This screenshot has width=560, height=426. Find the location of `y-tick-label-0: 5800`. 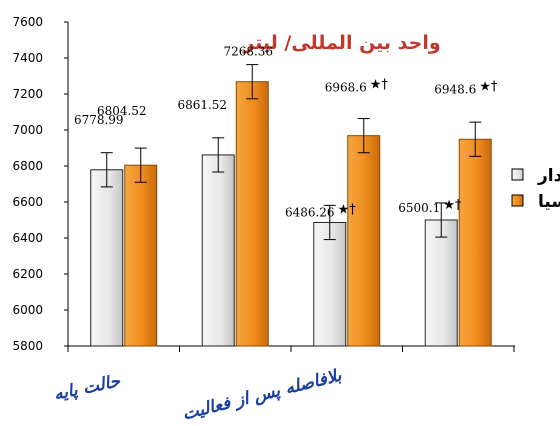

y-tick-label-0: 5800 is located at coordinates (27, 346).